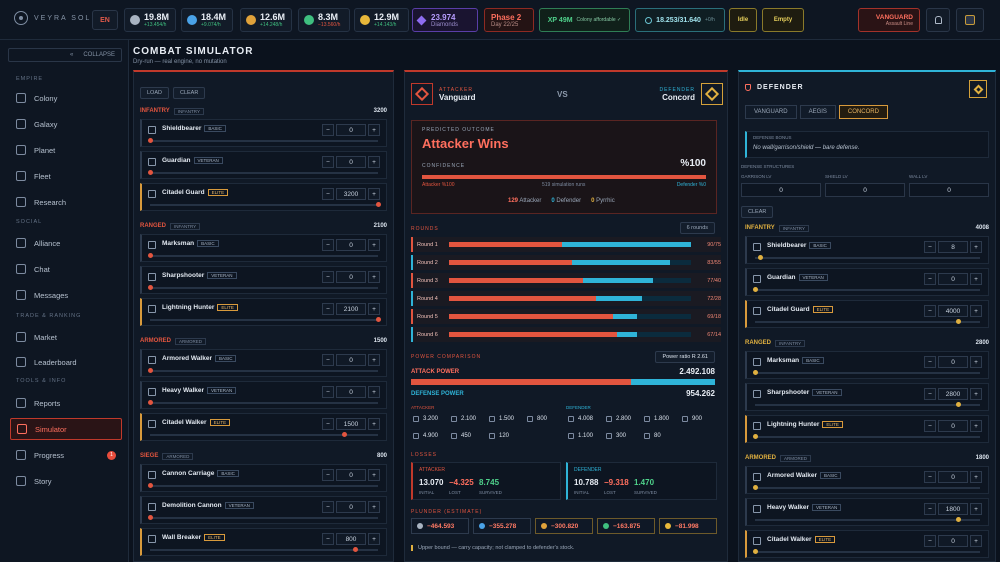 This screenshot has height=562, width=1000. What do you see at coordinates (65, 55) in the screenshot?
I see `collapse-button: « COLLAPSE` at bounding box center [65, 55].